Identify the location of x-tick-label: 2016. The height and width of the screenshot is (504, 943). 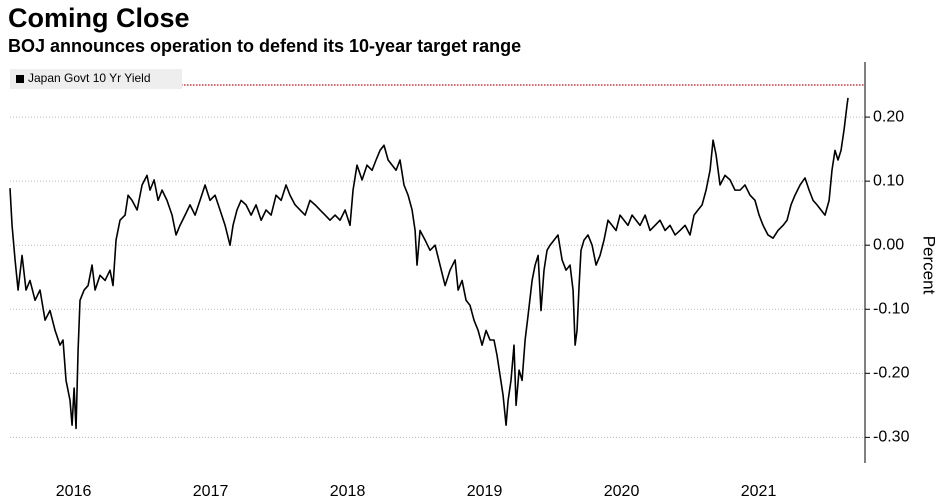
(74, 491).